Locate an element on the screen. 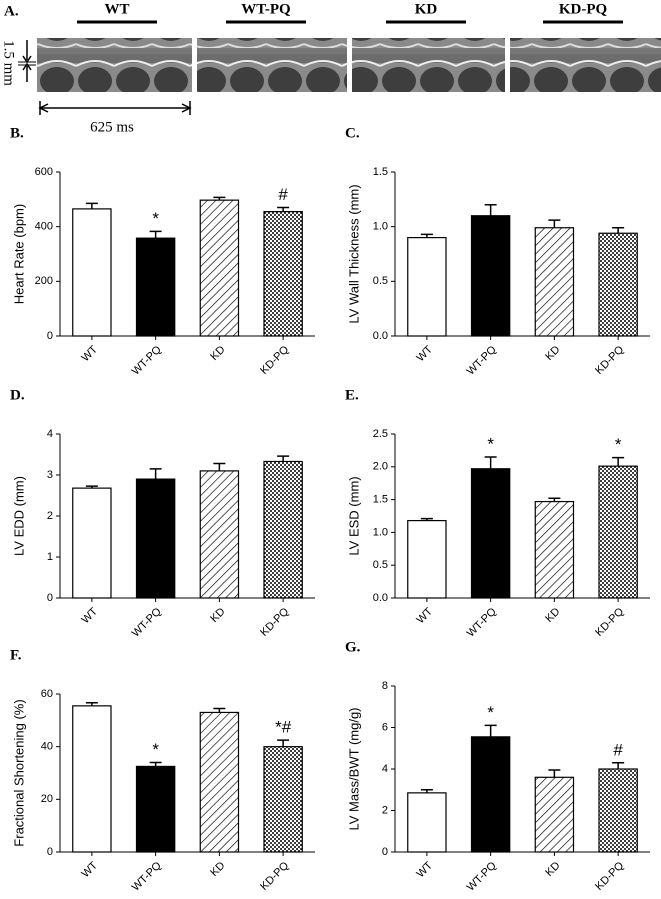  panel-letter: G. is located at coordinates (353, 647).